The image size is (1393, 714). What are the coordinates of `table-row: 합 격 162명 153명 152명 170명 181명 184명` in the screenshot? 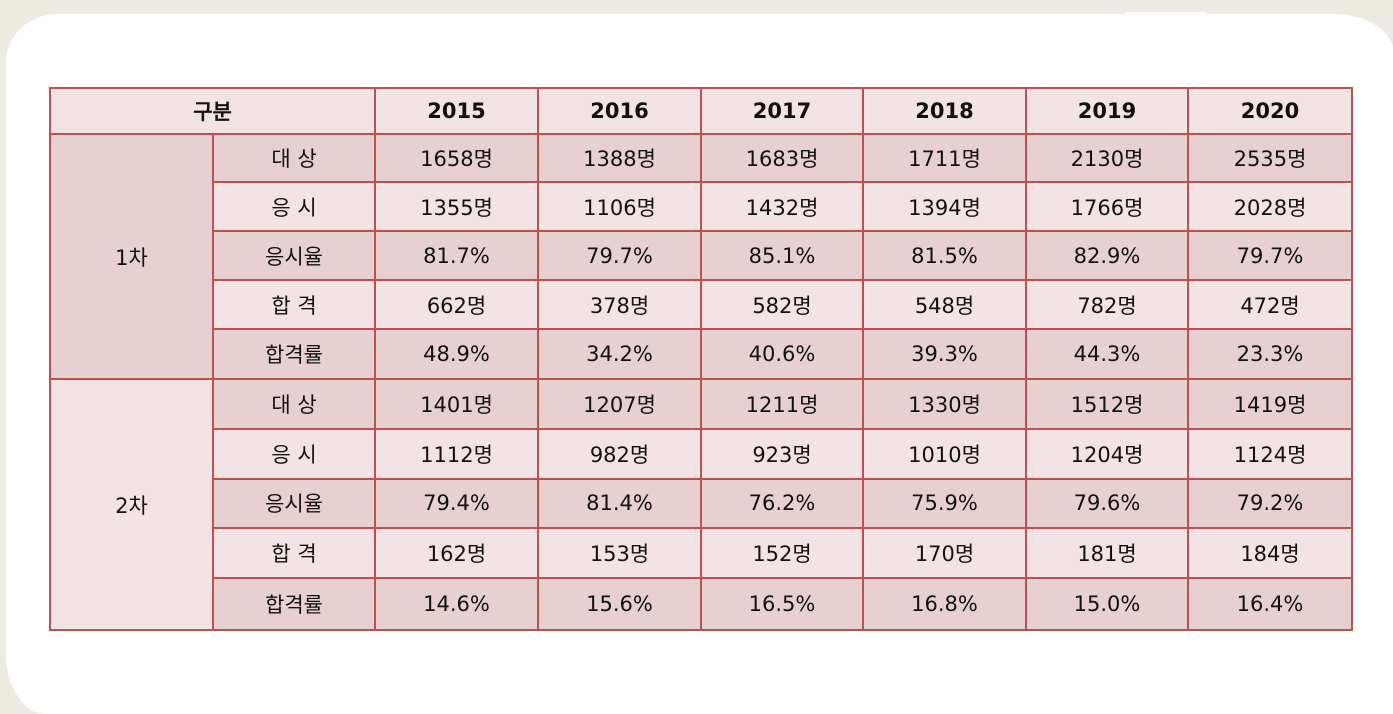 It's located at (702, 552).